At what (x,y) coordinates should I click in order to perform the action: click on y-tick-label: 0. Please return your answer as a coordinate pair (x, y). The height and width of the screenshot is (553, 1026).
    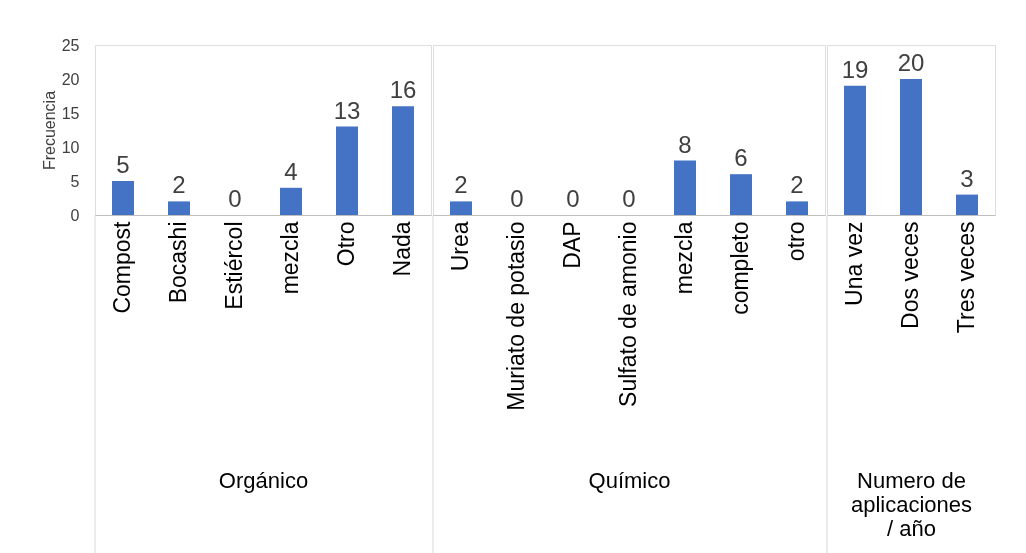
    Looking at the image, I should click on (75, 215).